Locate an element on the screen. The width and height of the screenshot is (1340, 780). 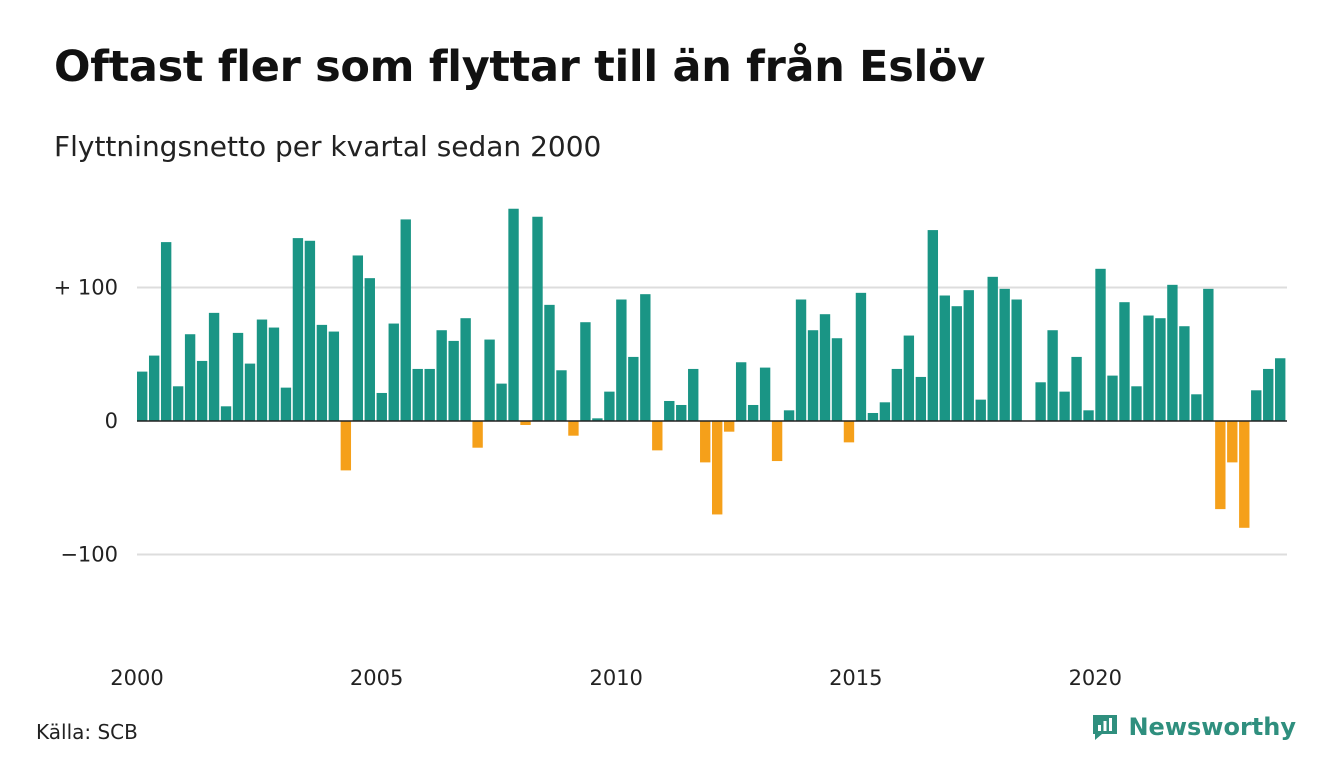
y-tick-label: + 100 is located at coordinates (86, 288).